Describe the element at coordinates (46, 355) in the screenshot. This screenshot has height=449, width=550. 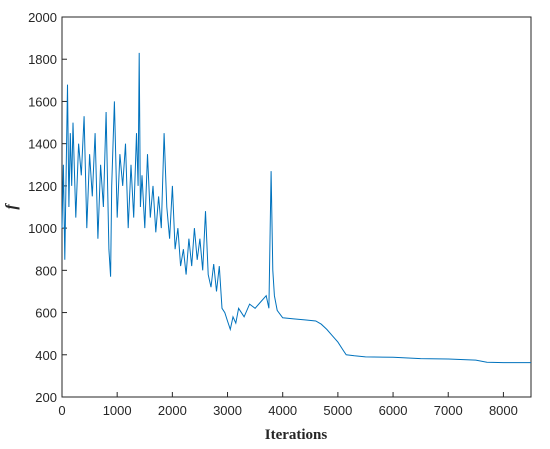
I see `y-tick-label: 400` at that location.